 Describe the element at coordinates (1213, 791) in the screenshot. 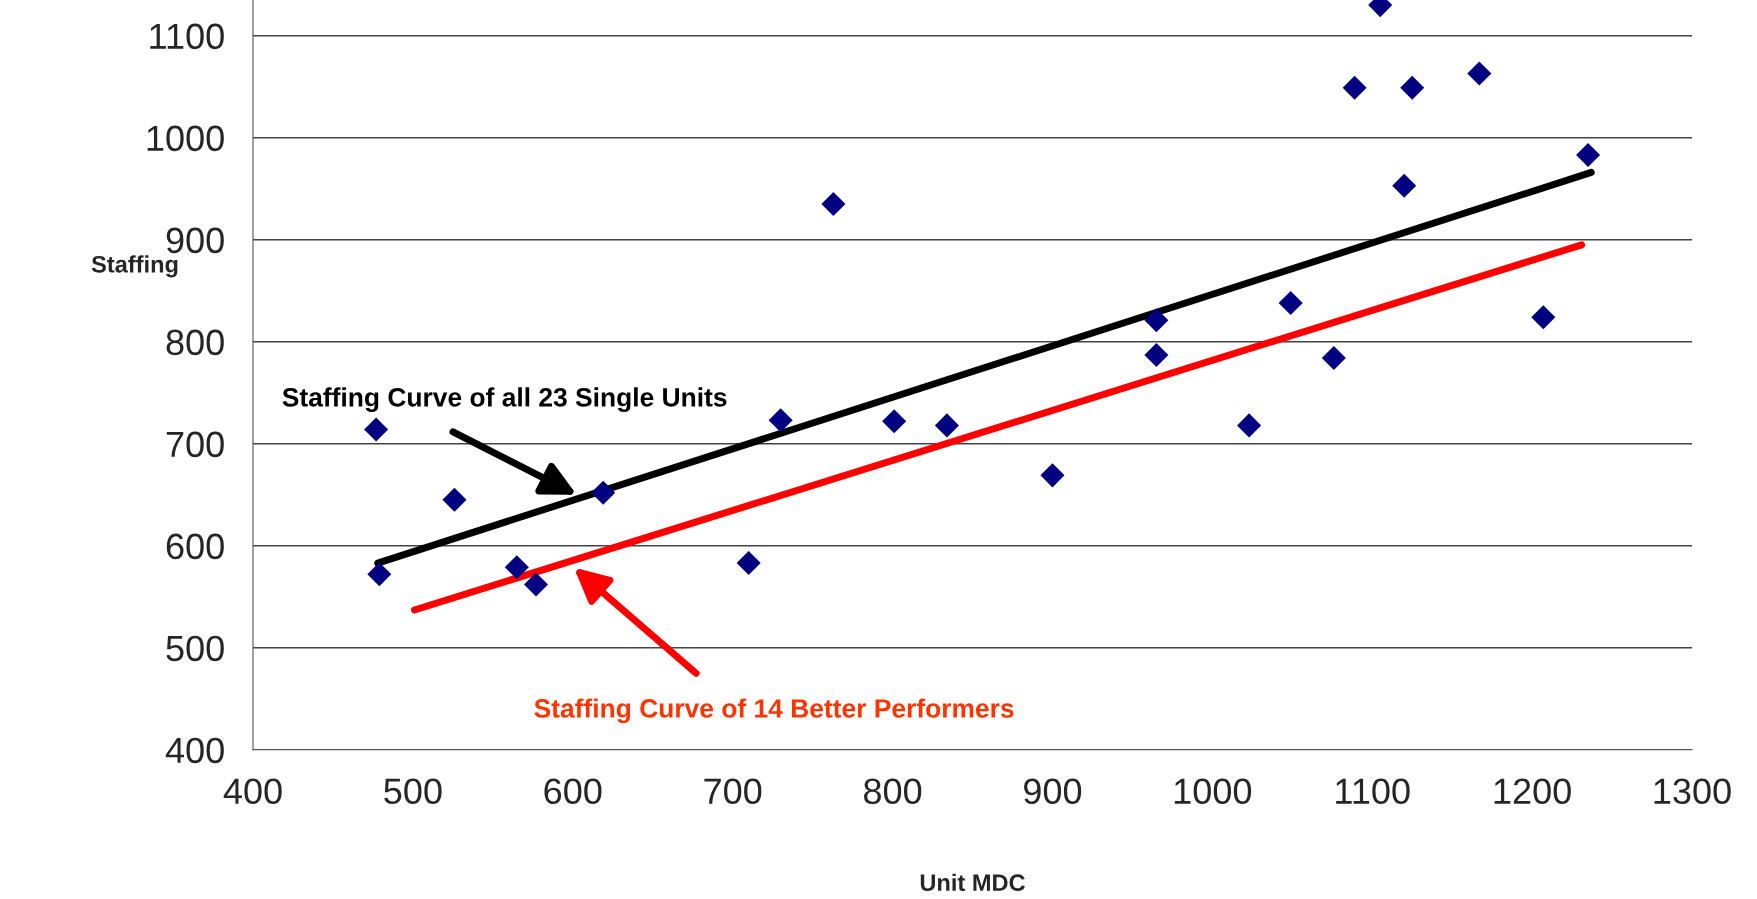

I see `x-tick-label: 1000` at that location.